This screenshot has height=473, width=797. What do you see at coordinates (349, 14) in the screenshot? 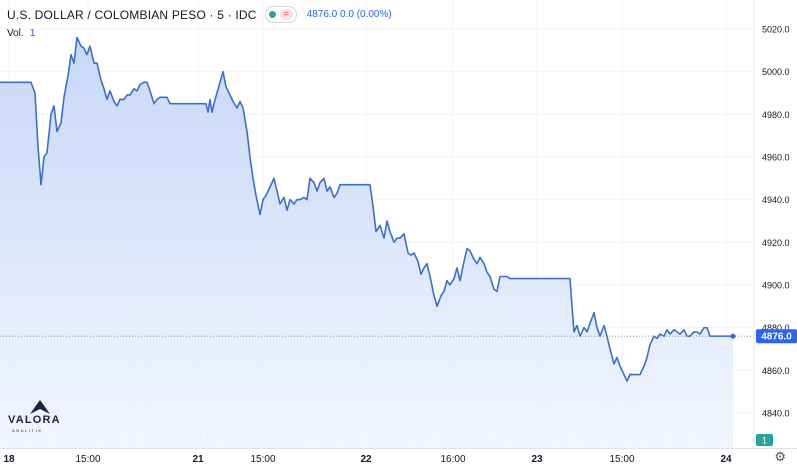
I see `quote-readout: 4876.0 0.0 (0.00%)` at bounding box center [349, 14].